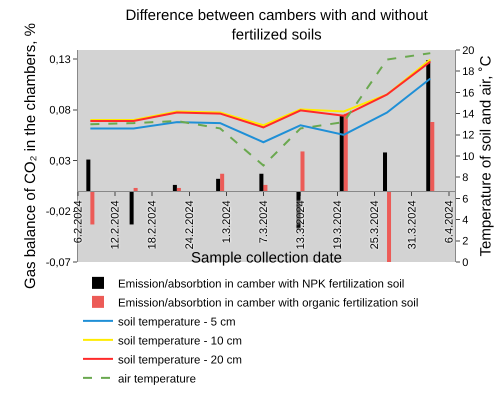 This screenshot has width=503, height=404. I want to click on y2-tick-label: 0, so click(465, 262).